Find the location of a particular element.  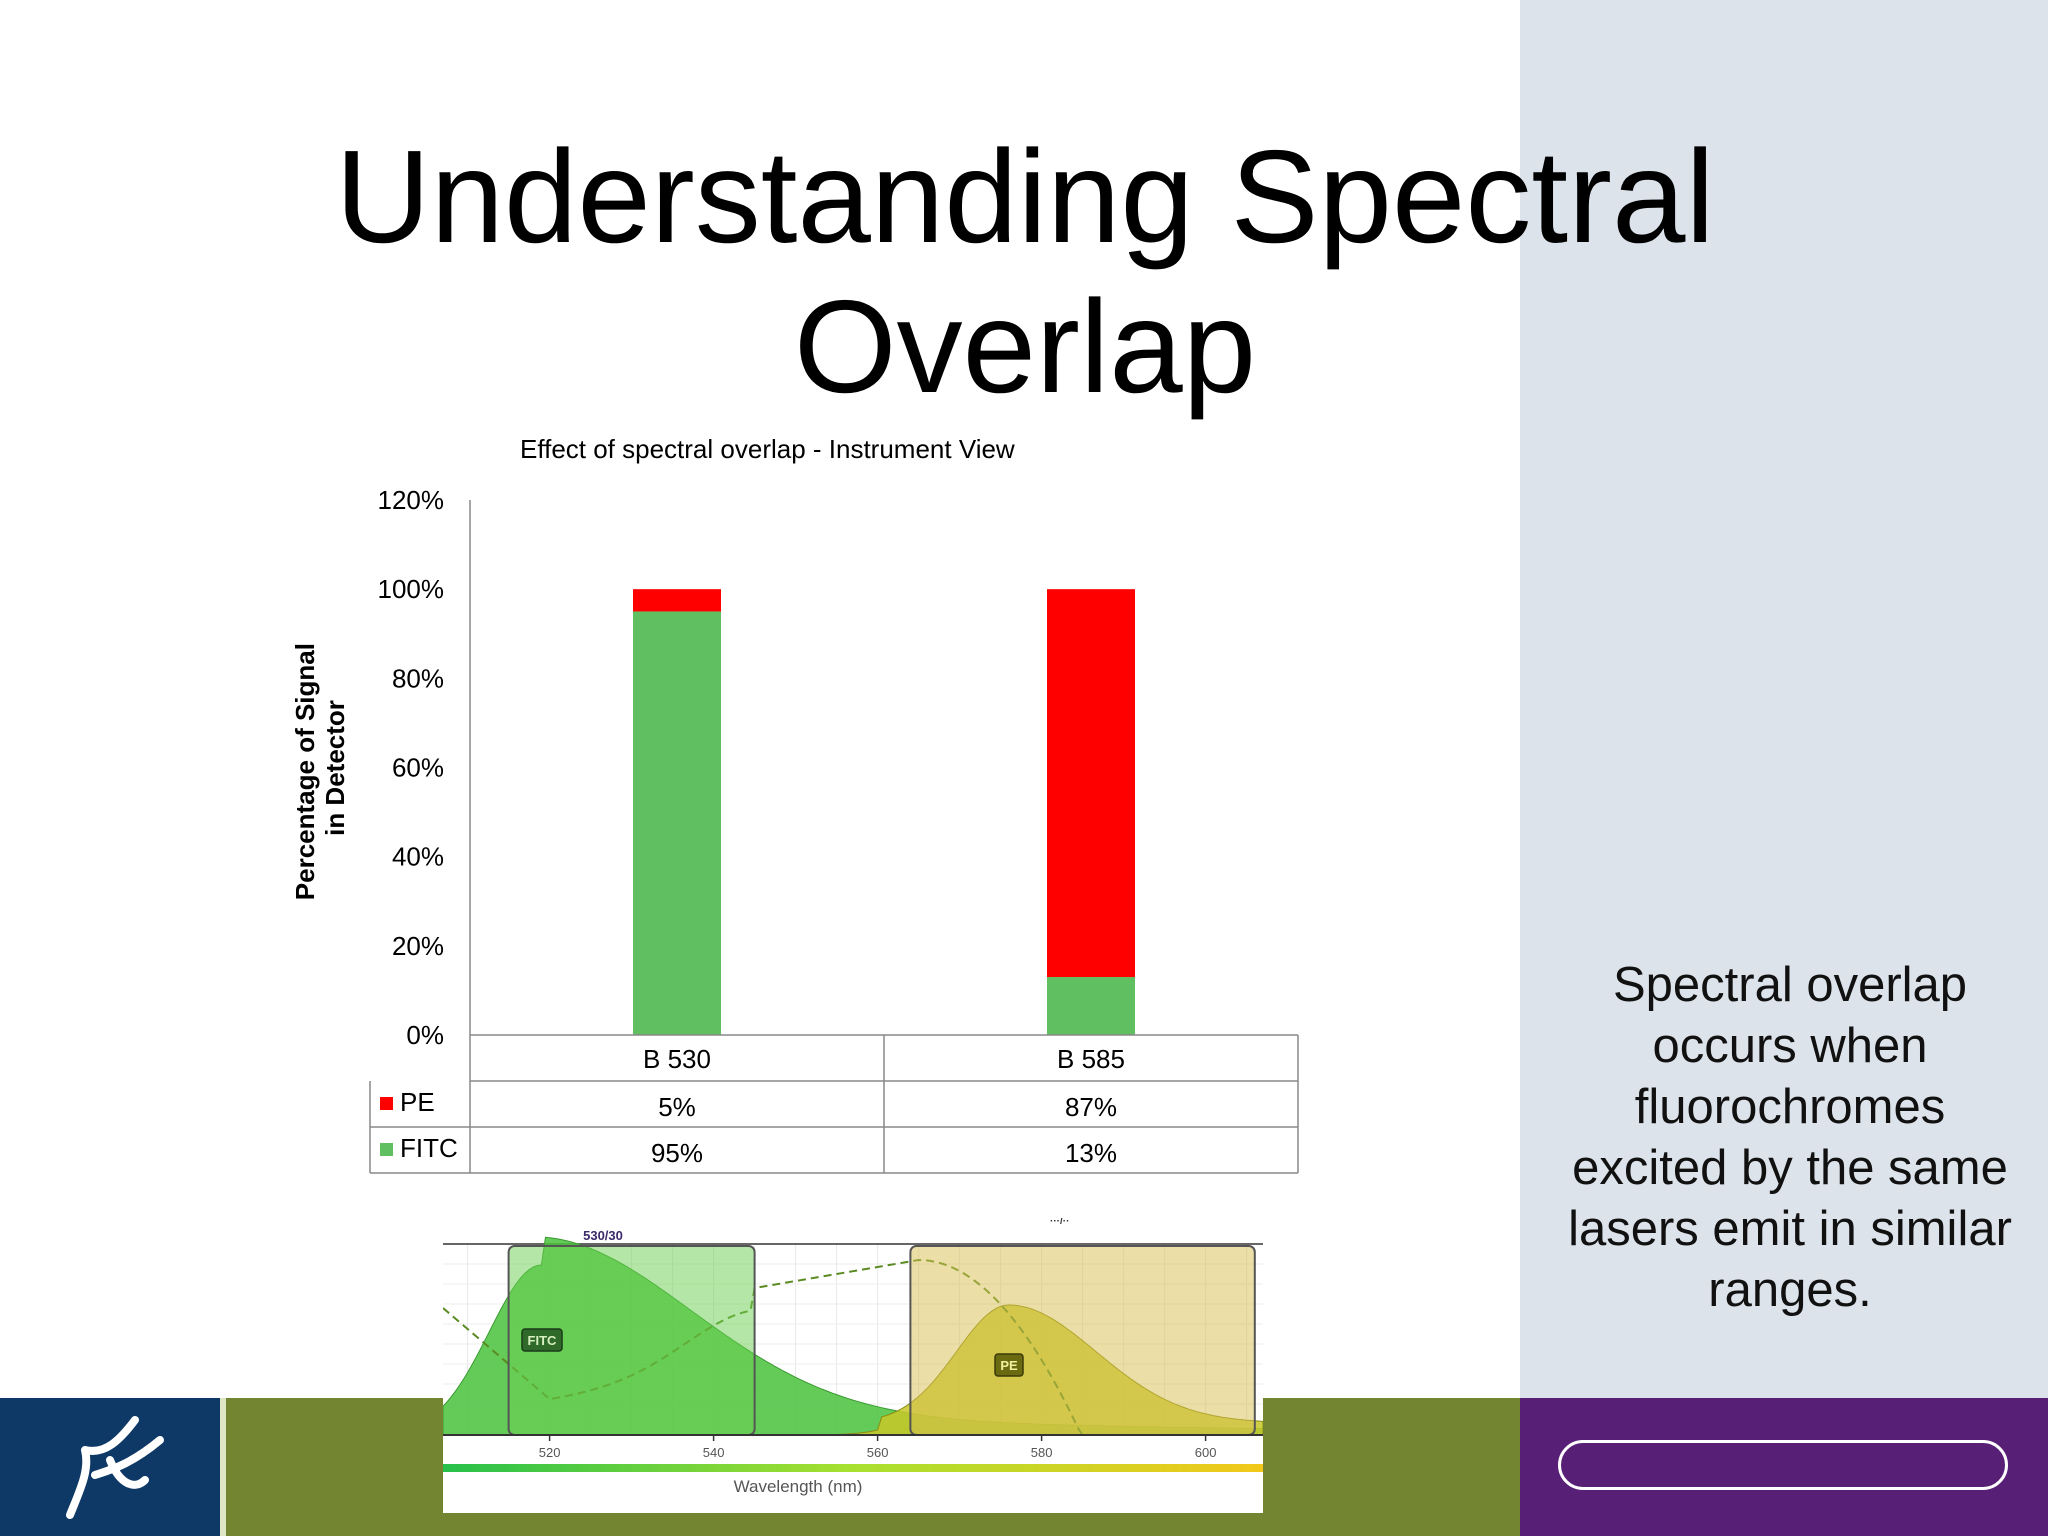

pe-dye-tag: PE is located at coordinates (1009, 1365).